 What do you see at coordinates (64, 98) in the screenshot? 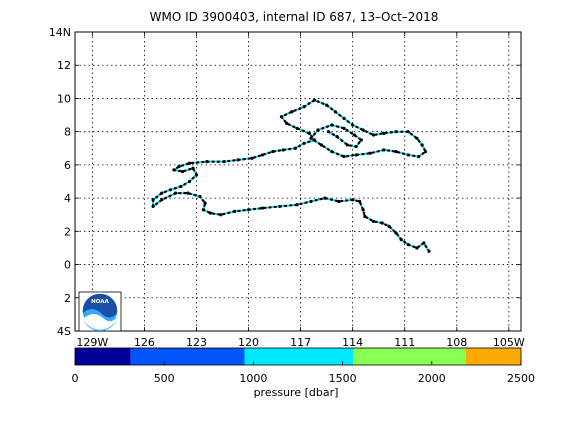
I see `lat-tick-label: 10` at bounding box center [64, 98].